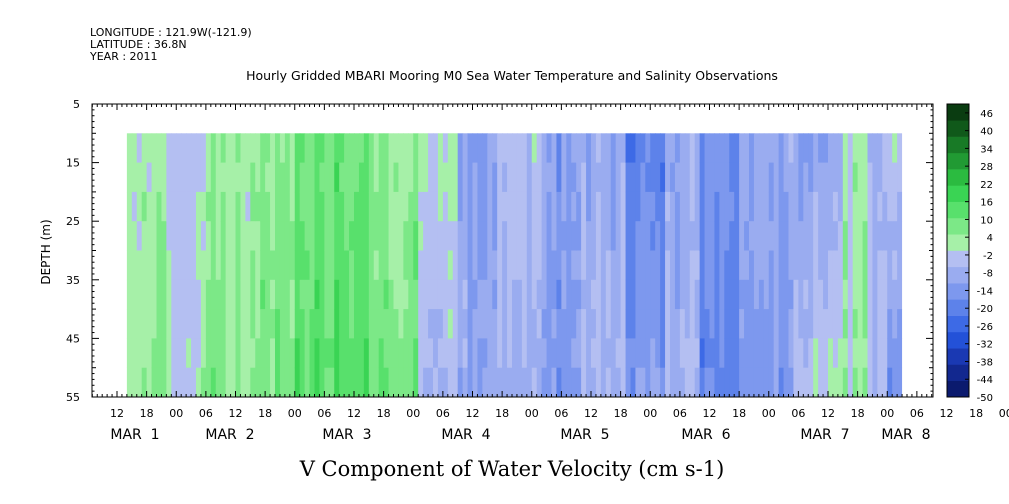  What do you see at coordinates (988, 274) in the screenshot?
I see `colorbar-label: -8` at bounding box center [988, 274].